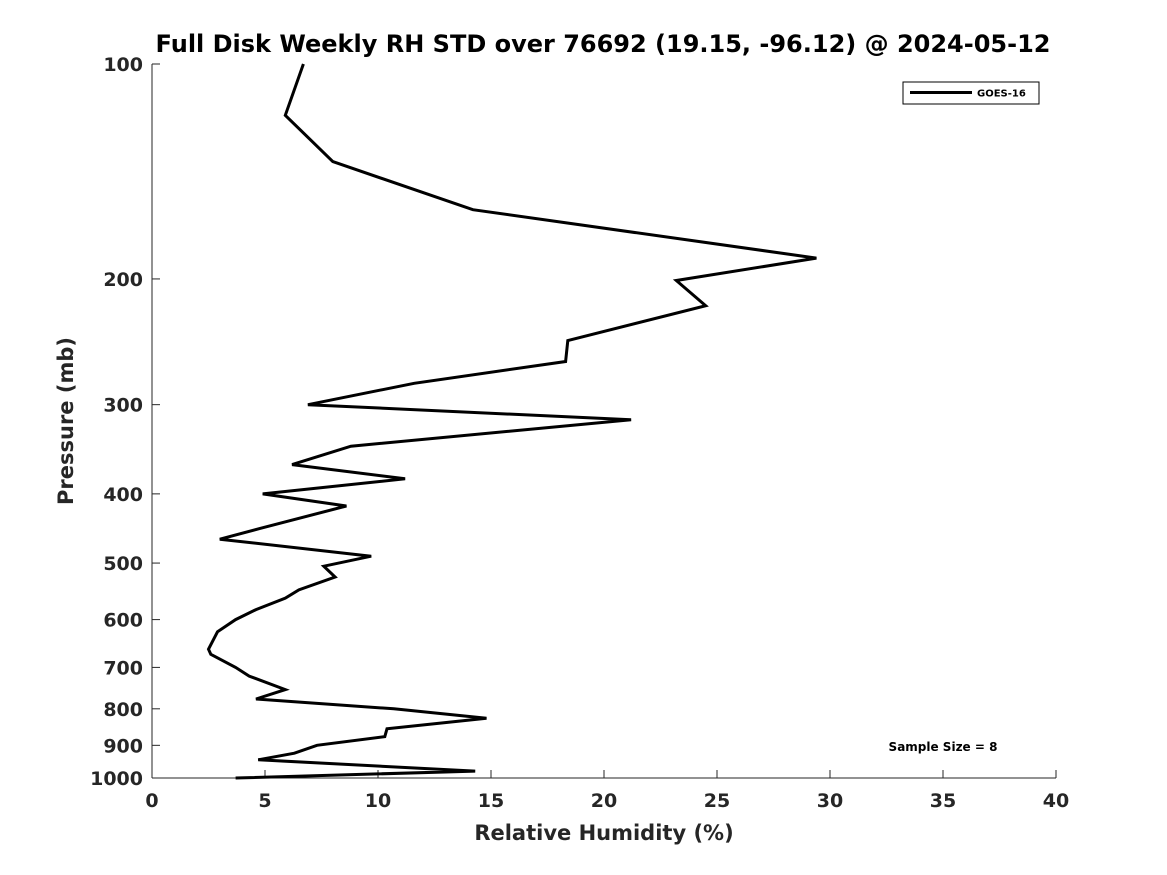  Describe the element at coordinates (491, 801) in the screenshot. I see `x-tick-label: 15` at that location.